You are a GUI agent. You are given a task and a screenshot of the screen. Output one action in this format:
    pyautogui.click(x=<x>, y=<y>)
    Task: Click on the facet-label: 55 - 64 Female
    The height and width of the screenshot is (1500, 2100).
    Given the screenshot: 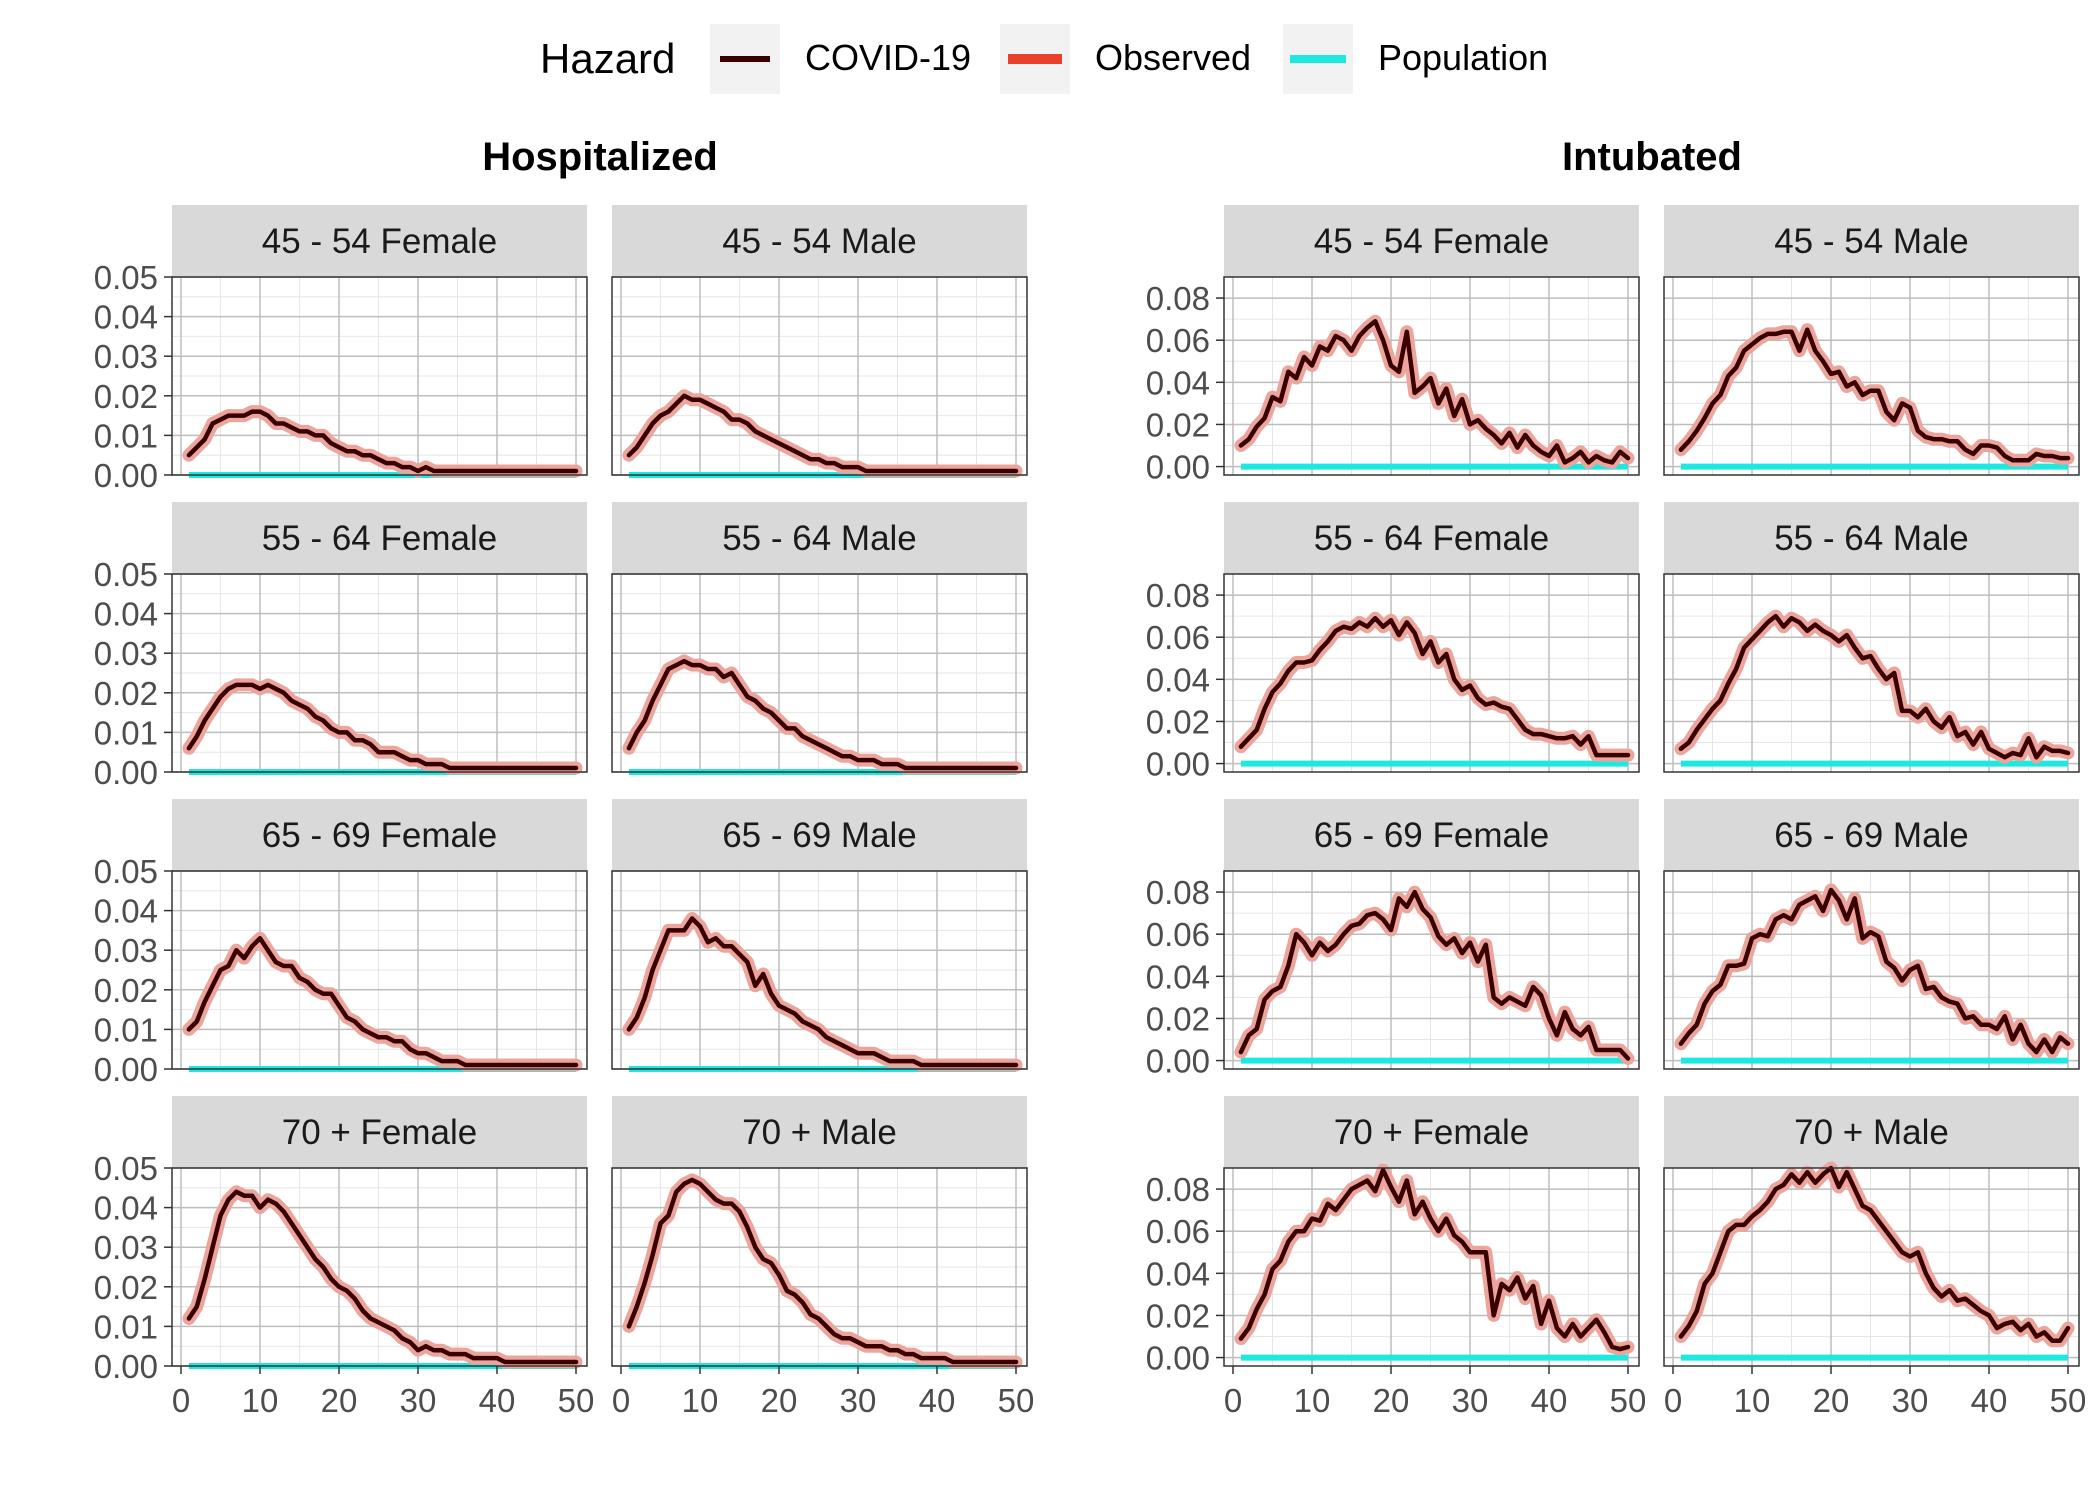 What is the action you would take?
    pyautogui.click(x=1431, y=538)
    